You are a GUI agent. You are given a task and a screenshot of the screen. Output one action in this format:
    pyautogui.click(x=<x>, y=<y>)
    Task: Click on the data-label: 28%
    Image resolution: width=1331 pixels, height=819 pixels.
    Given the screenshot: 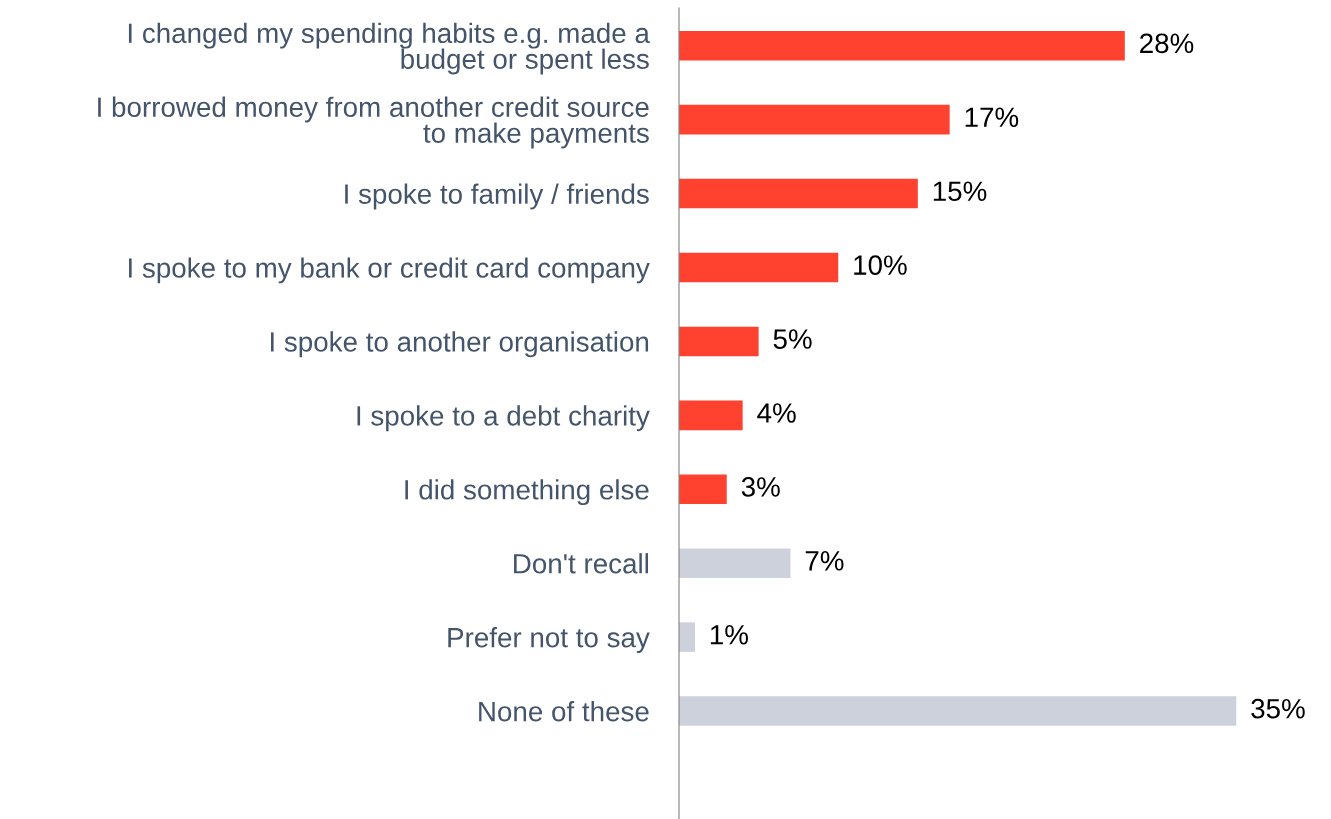 What is the action you would take?
    pyautogui.click(x=1167, y=43)
    